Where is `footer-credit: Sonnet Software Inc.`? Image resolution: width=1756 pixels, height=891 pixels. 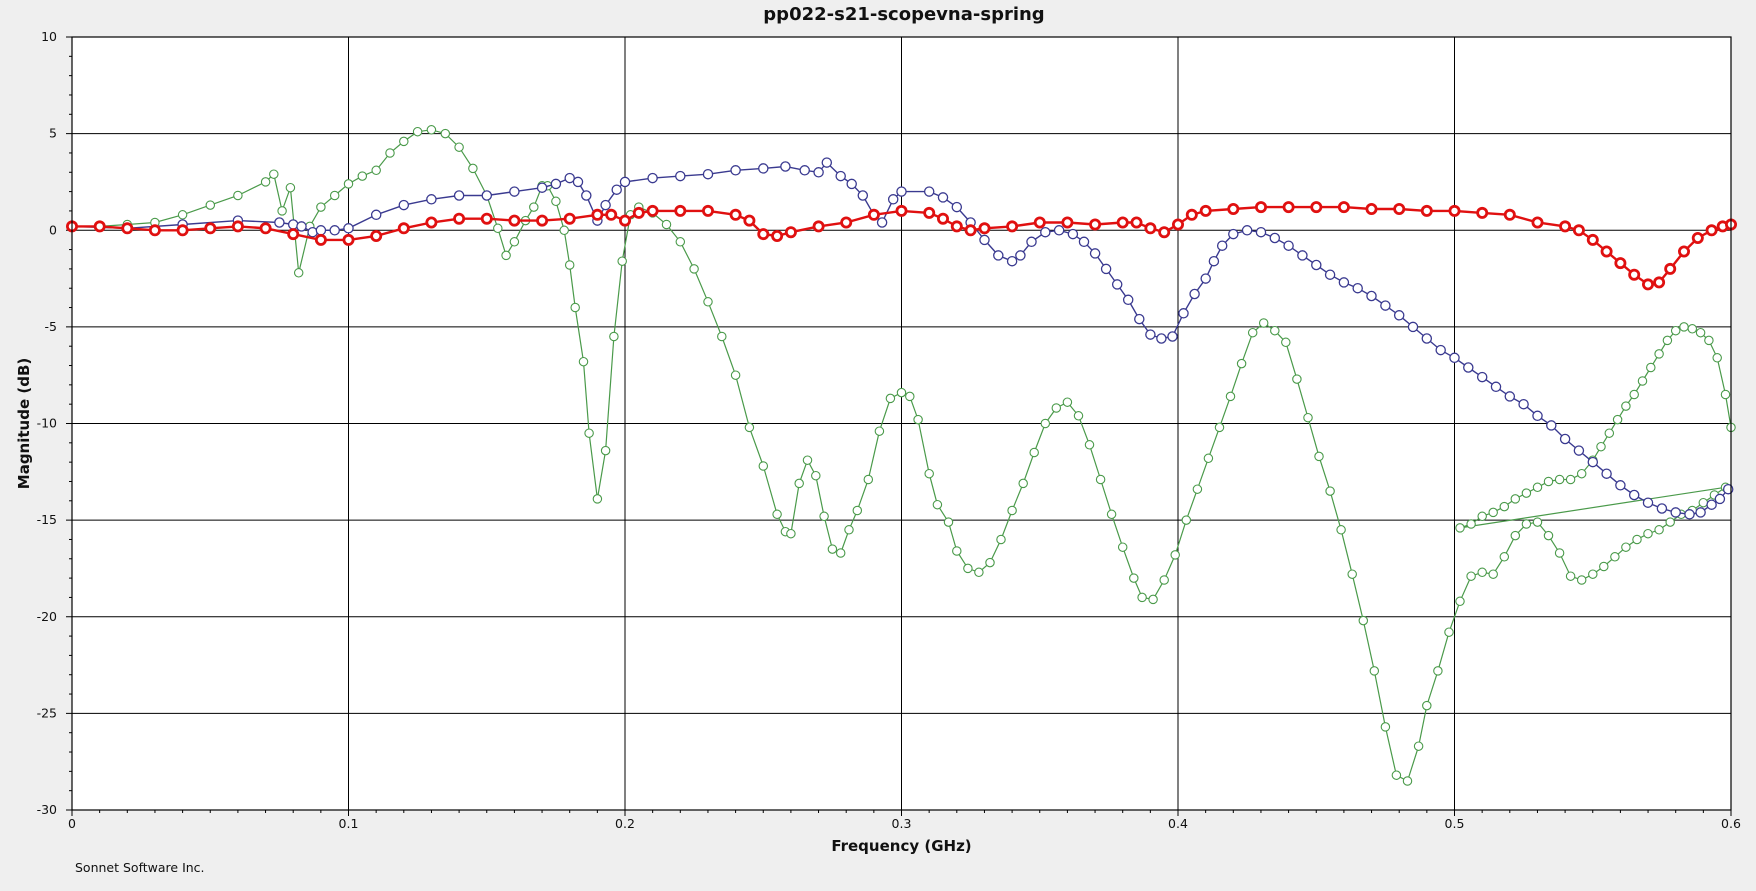 footer-credit: Sonnet Software Inc. is located at coordinates (140, 867).